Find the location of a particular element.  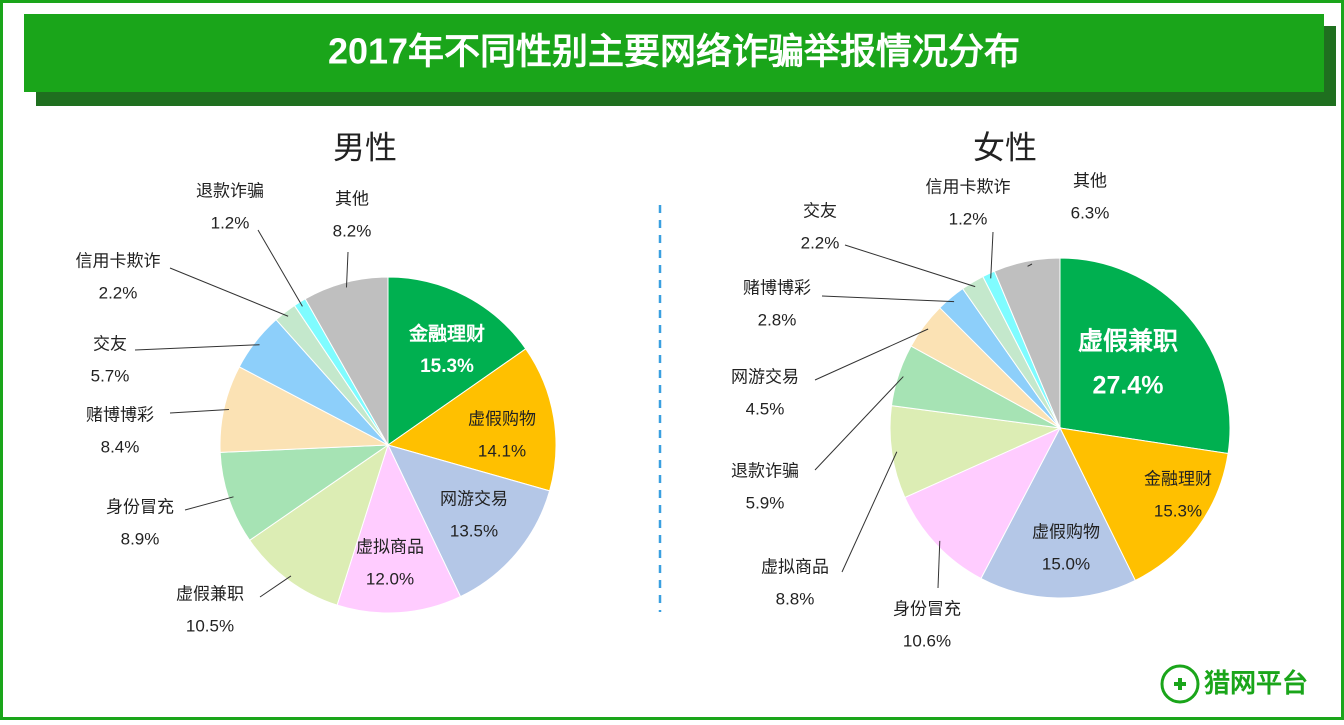

value-label: 27.4% is located at coordinates (1128, 386).